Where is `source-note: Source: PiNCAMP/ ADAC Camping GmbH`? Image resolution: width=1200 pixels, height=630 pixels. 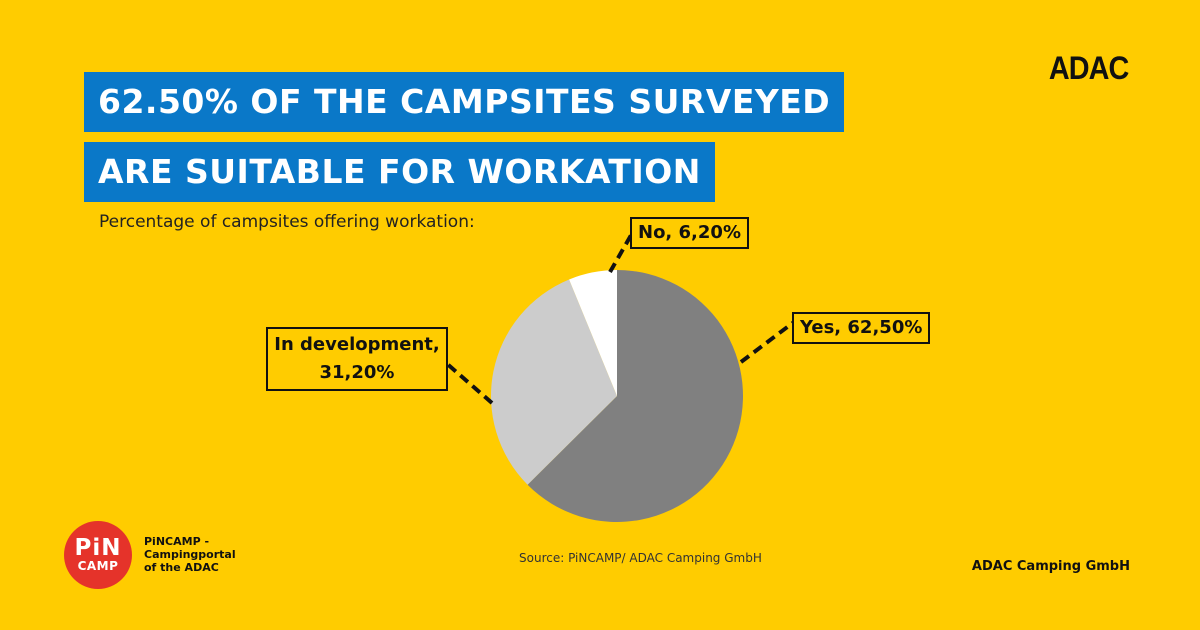 source-note: Source: PiNCAMP/ ADAC Camping GmbH is located at coordinates (640, 558).